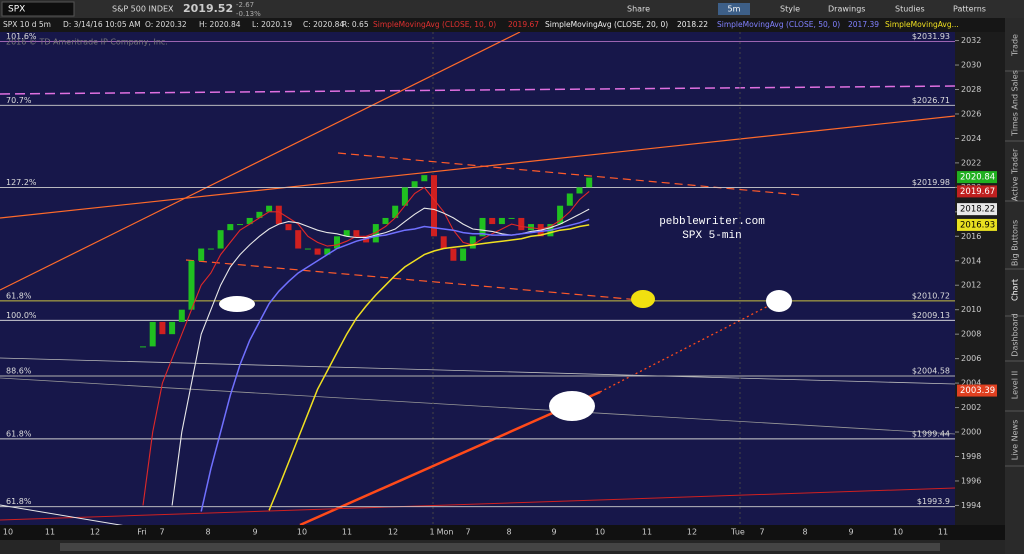 The width and height of the screenshot is (1024, 554). What do you see at coordinates (50, 532) in the screenshot?
I see `x-tick-label: 11` at bounding box center [50, 532].